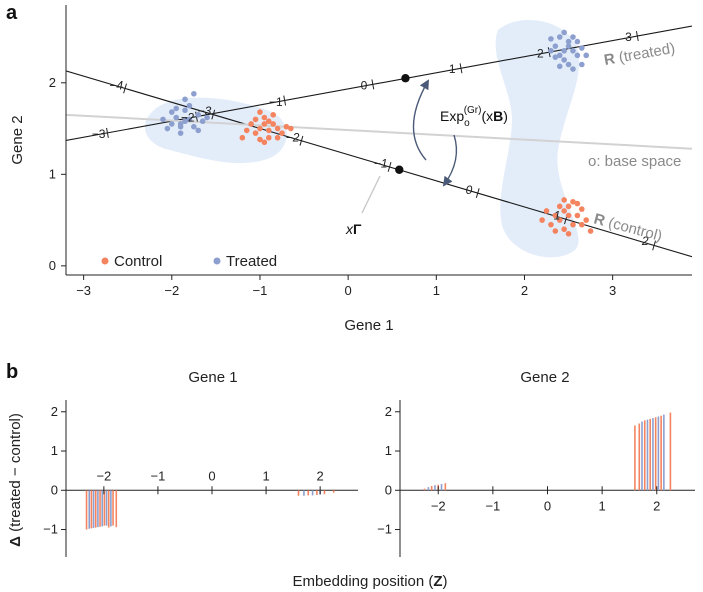 The image size is (703, 592). I want to click on b-x-tick-label: 0, so click(547, 505).